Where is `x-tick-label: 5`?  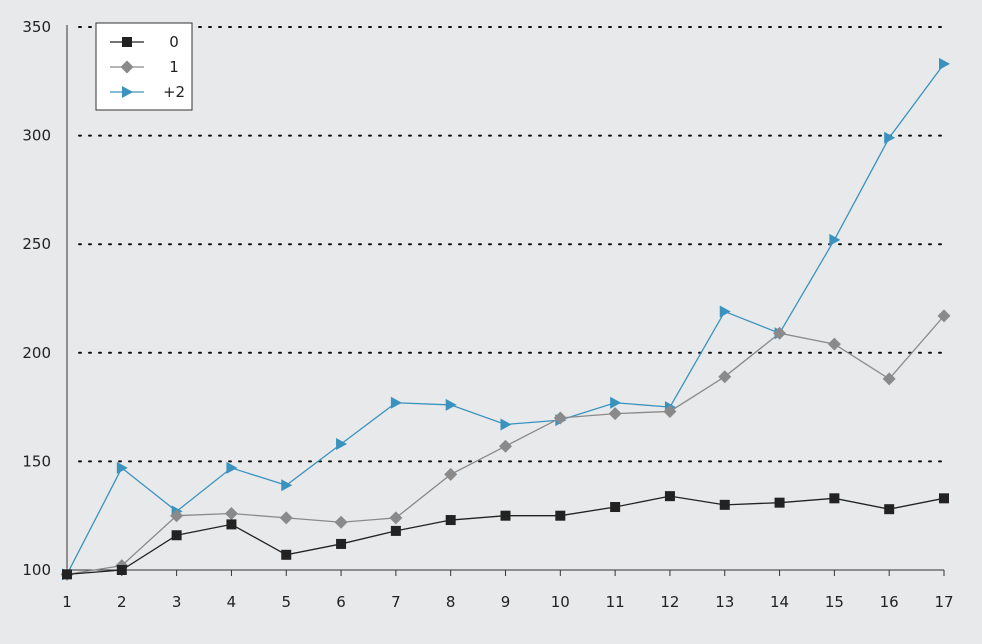 x-tick-label: 5 is located at coordinates (286, 602).